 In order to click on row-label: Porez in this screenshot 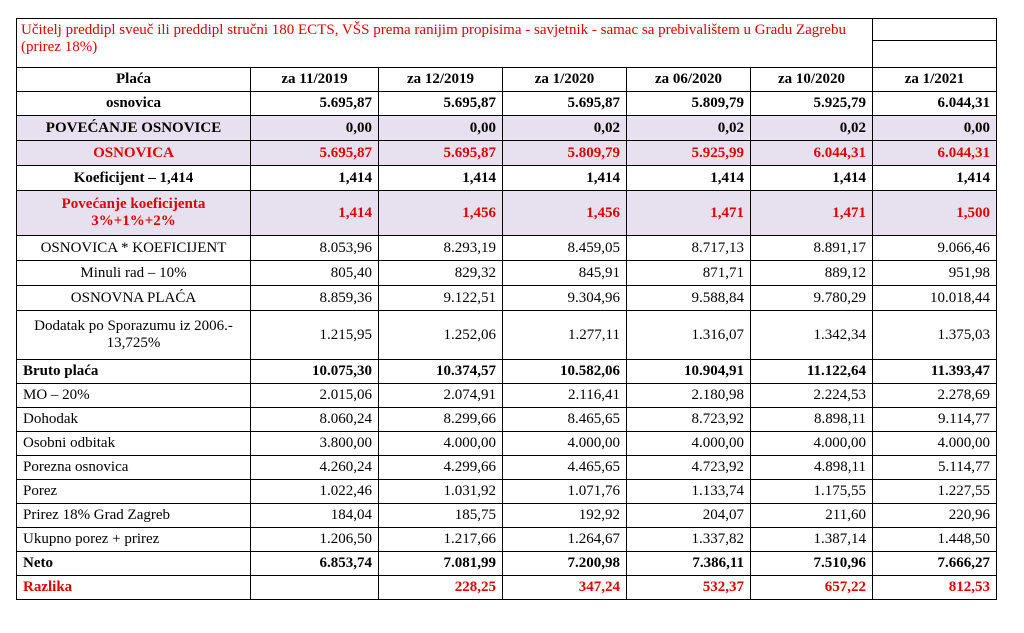, I will do `click(133, 491)`.